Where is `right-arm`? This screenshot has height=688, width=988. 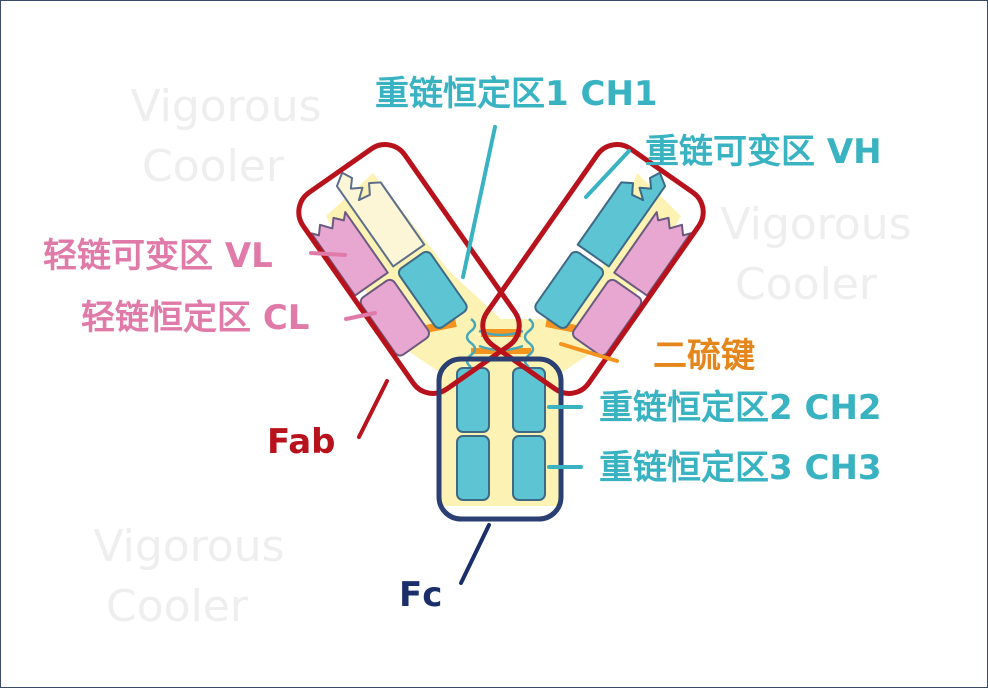 right-arm is located at coordinates (613, 264).